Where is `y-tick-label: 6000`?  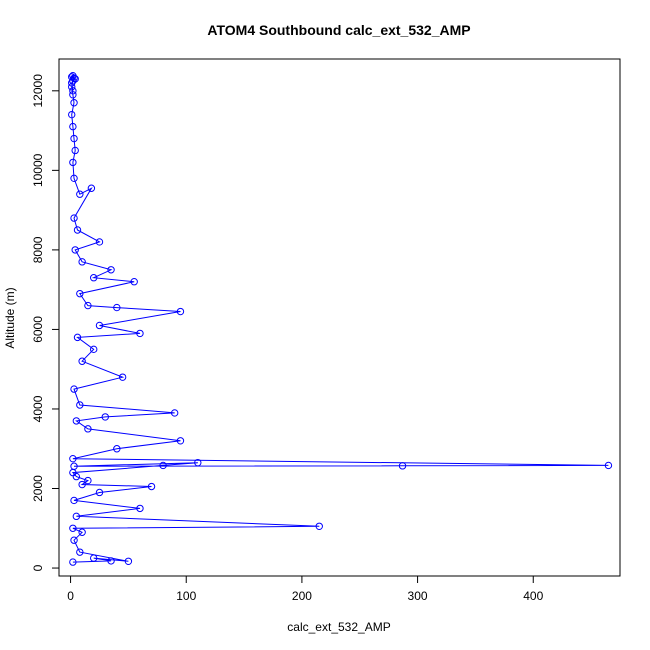
y-tick-label: 6000 is located at coordinates (38, 329).